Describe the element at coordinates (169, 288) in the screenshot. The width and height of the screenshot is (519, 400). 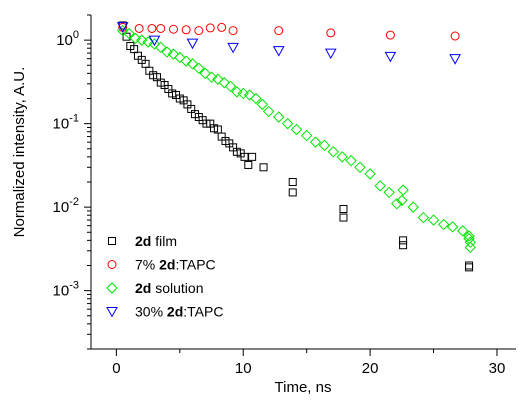
I see `legend-label: 2d solution` at that location.